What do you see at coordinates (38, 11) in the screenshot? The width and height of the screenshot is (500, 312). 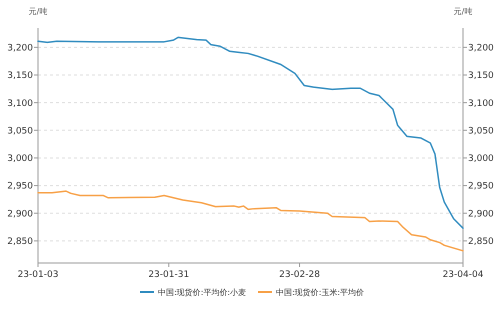 I see `y-axis-title: 元/吨` at bounding box center [38, 11].